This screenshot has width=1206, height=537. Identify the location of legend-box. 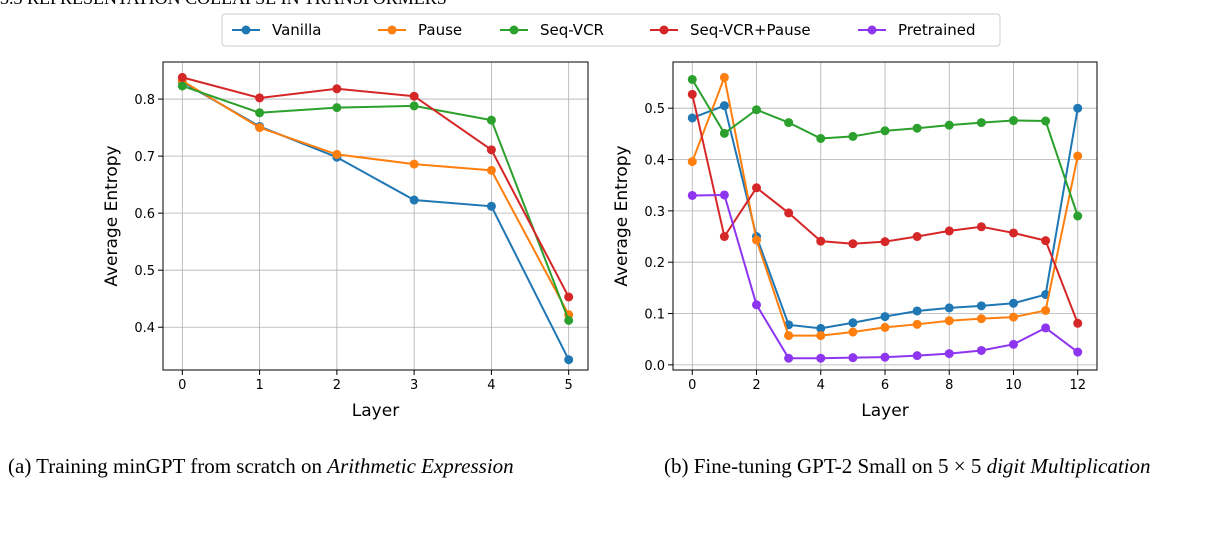
(611, 30).